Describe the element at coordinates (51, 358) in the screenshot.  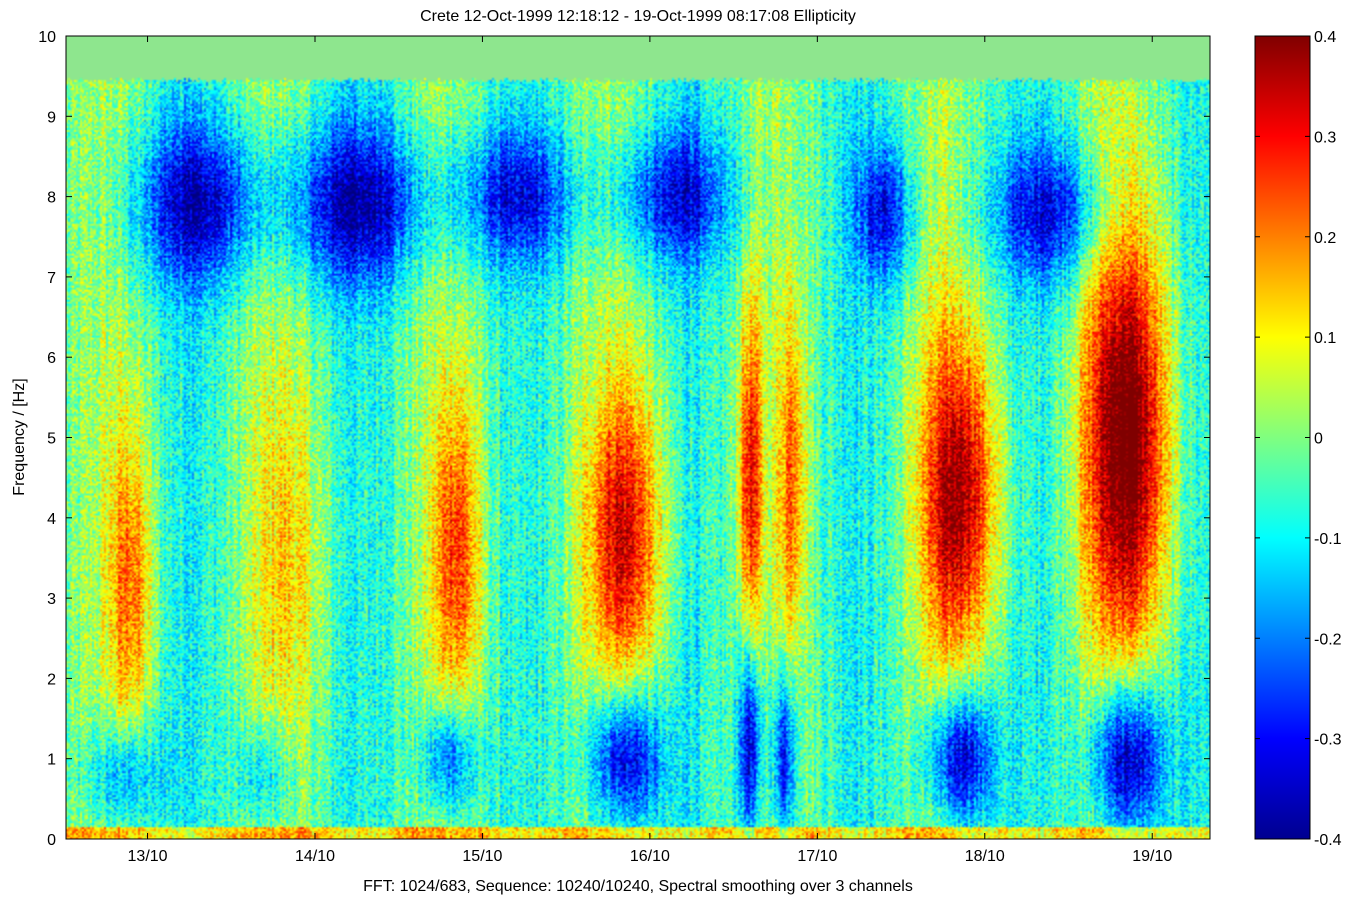
I see `y-tick-label: 6` at that location.